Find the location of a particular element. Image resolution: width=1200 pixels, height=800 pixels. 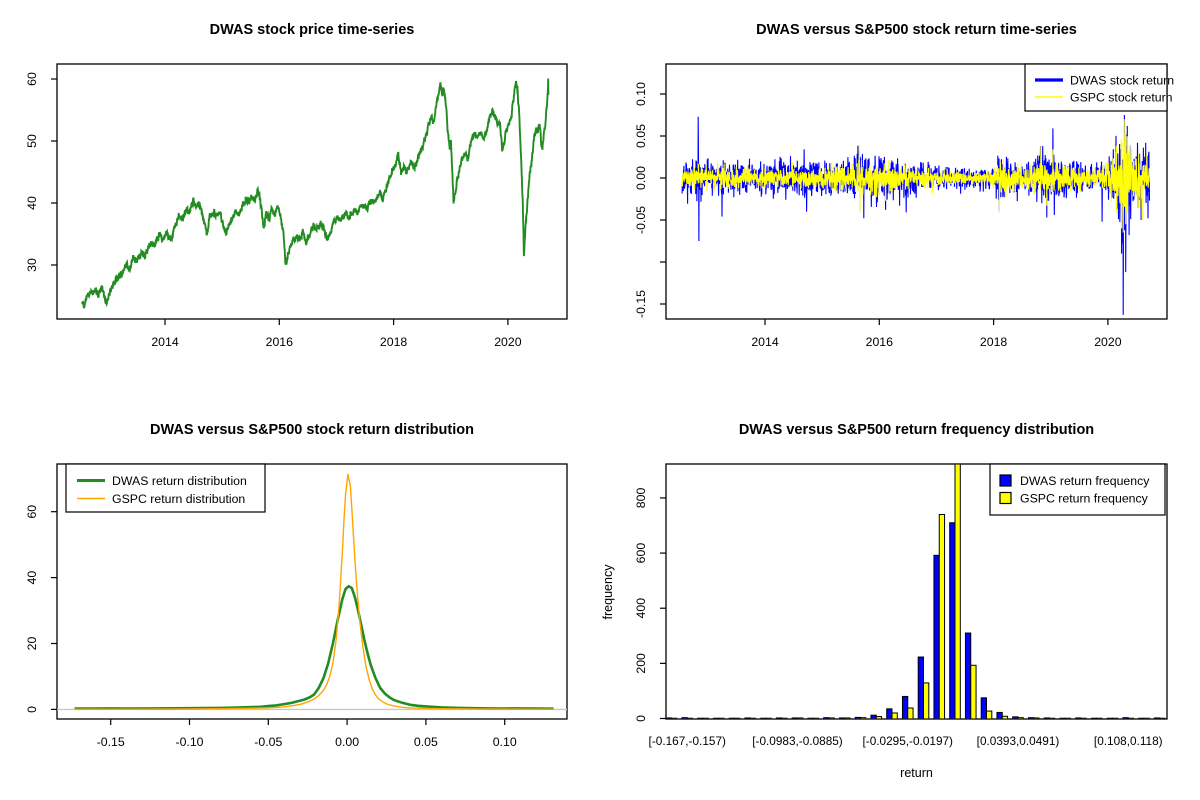

y-tick-label: 800 is located at coordinates (641, 498).